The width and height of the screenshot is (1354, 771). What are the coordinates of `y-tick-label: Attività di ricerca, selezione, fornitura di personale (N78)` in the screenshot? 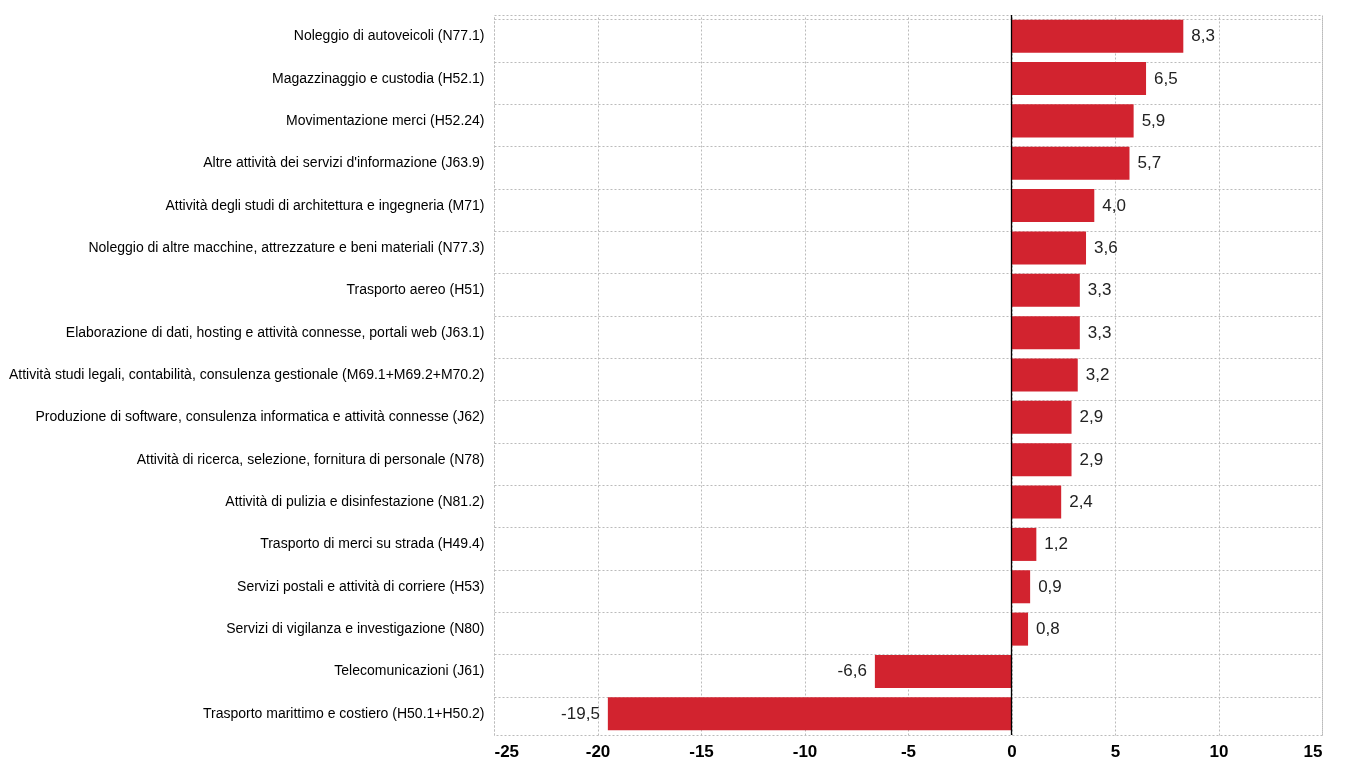 It's located at (310, 458).